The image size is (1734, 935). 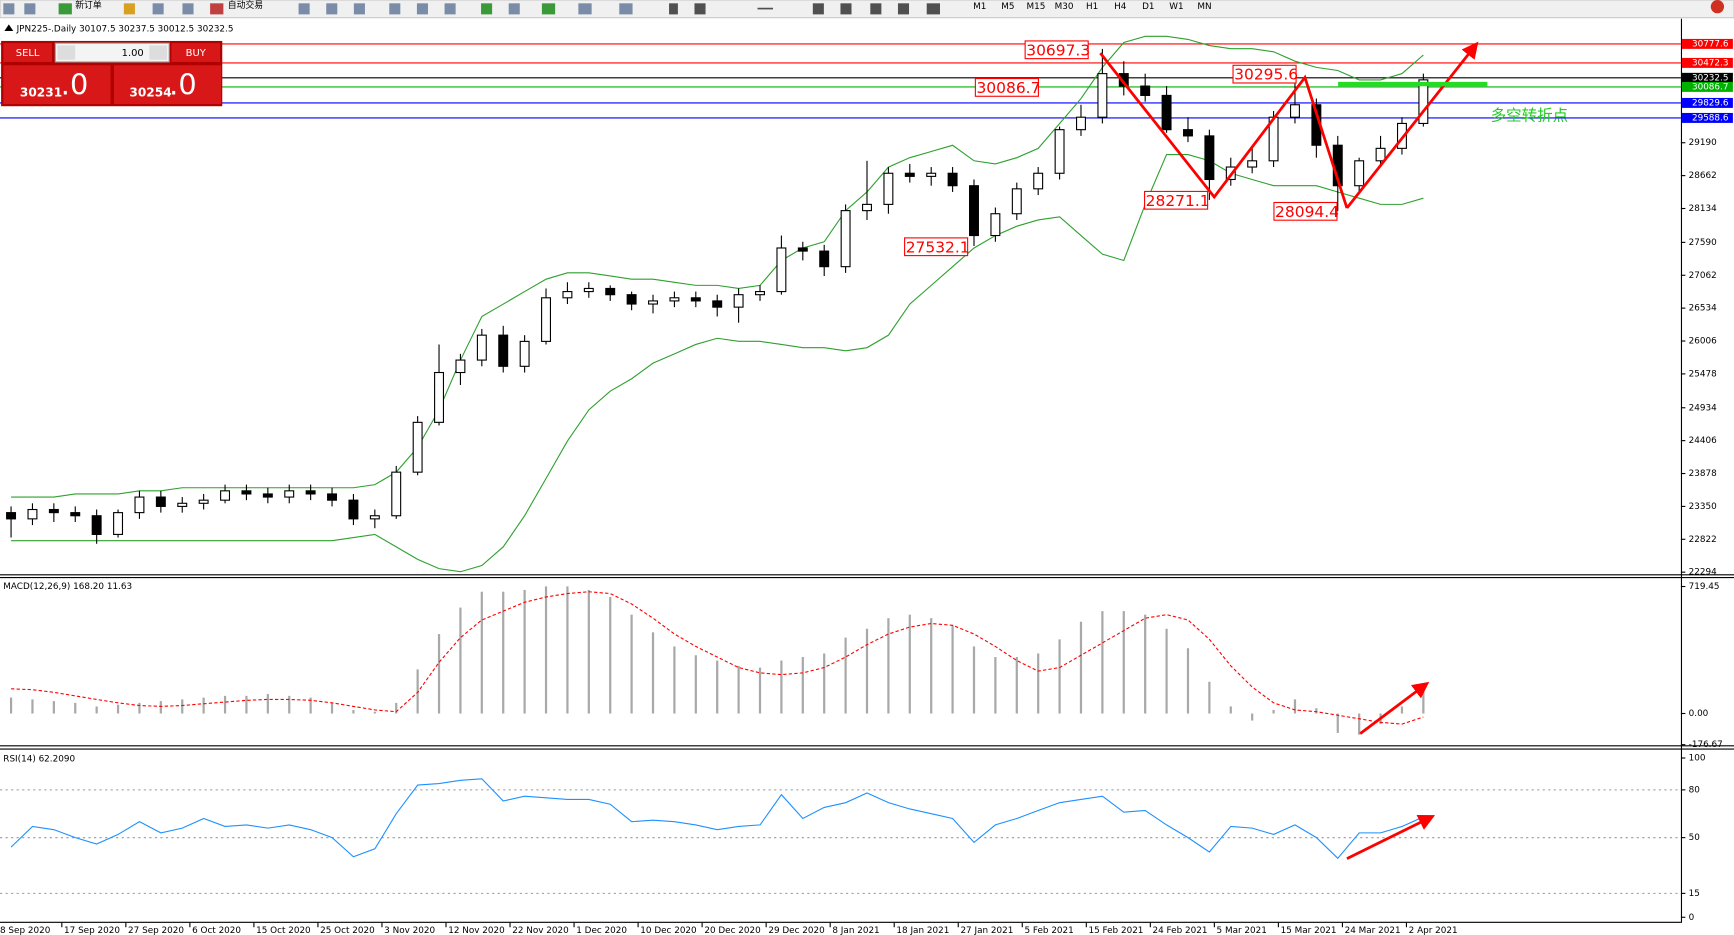 What do you see at coordinates (1007, 7) in the screenshot?
I see `timeframe-button: M5` at bounding box center [1007, 7].